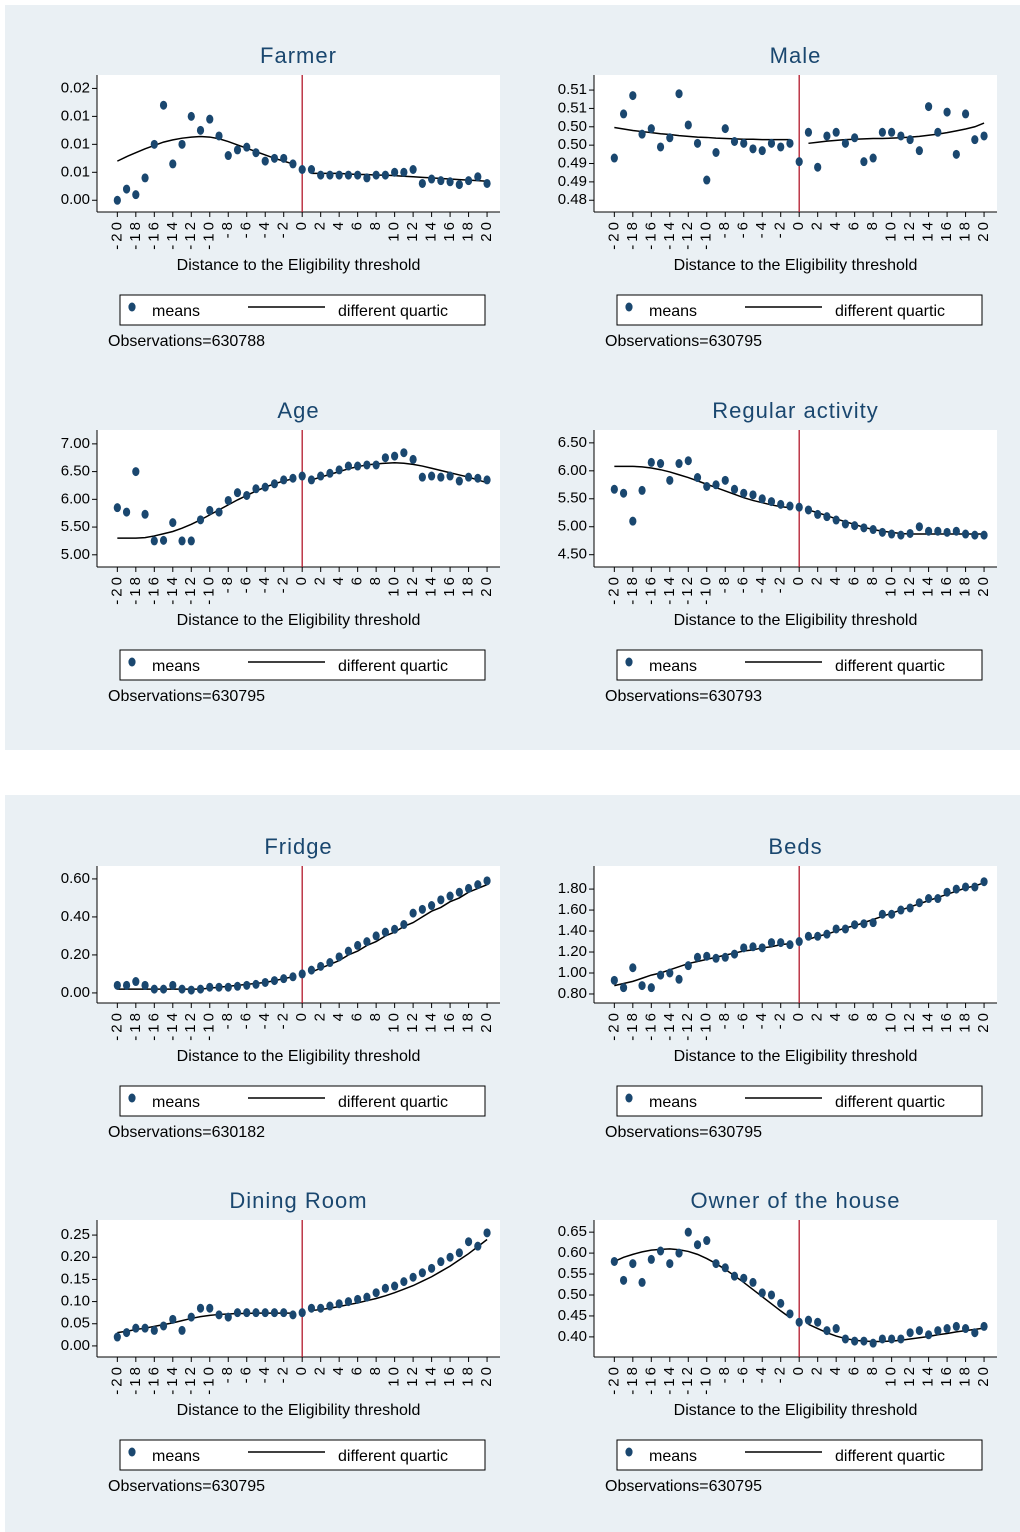  Describe the element at coordinates (449, 230) in the screenshot. I see `x-tick-label: 16` at that location.